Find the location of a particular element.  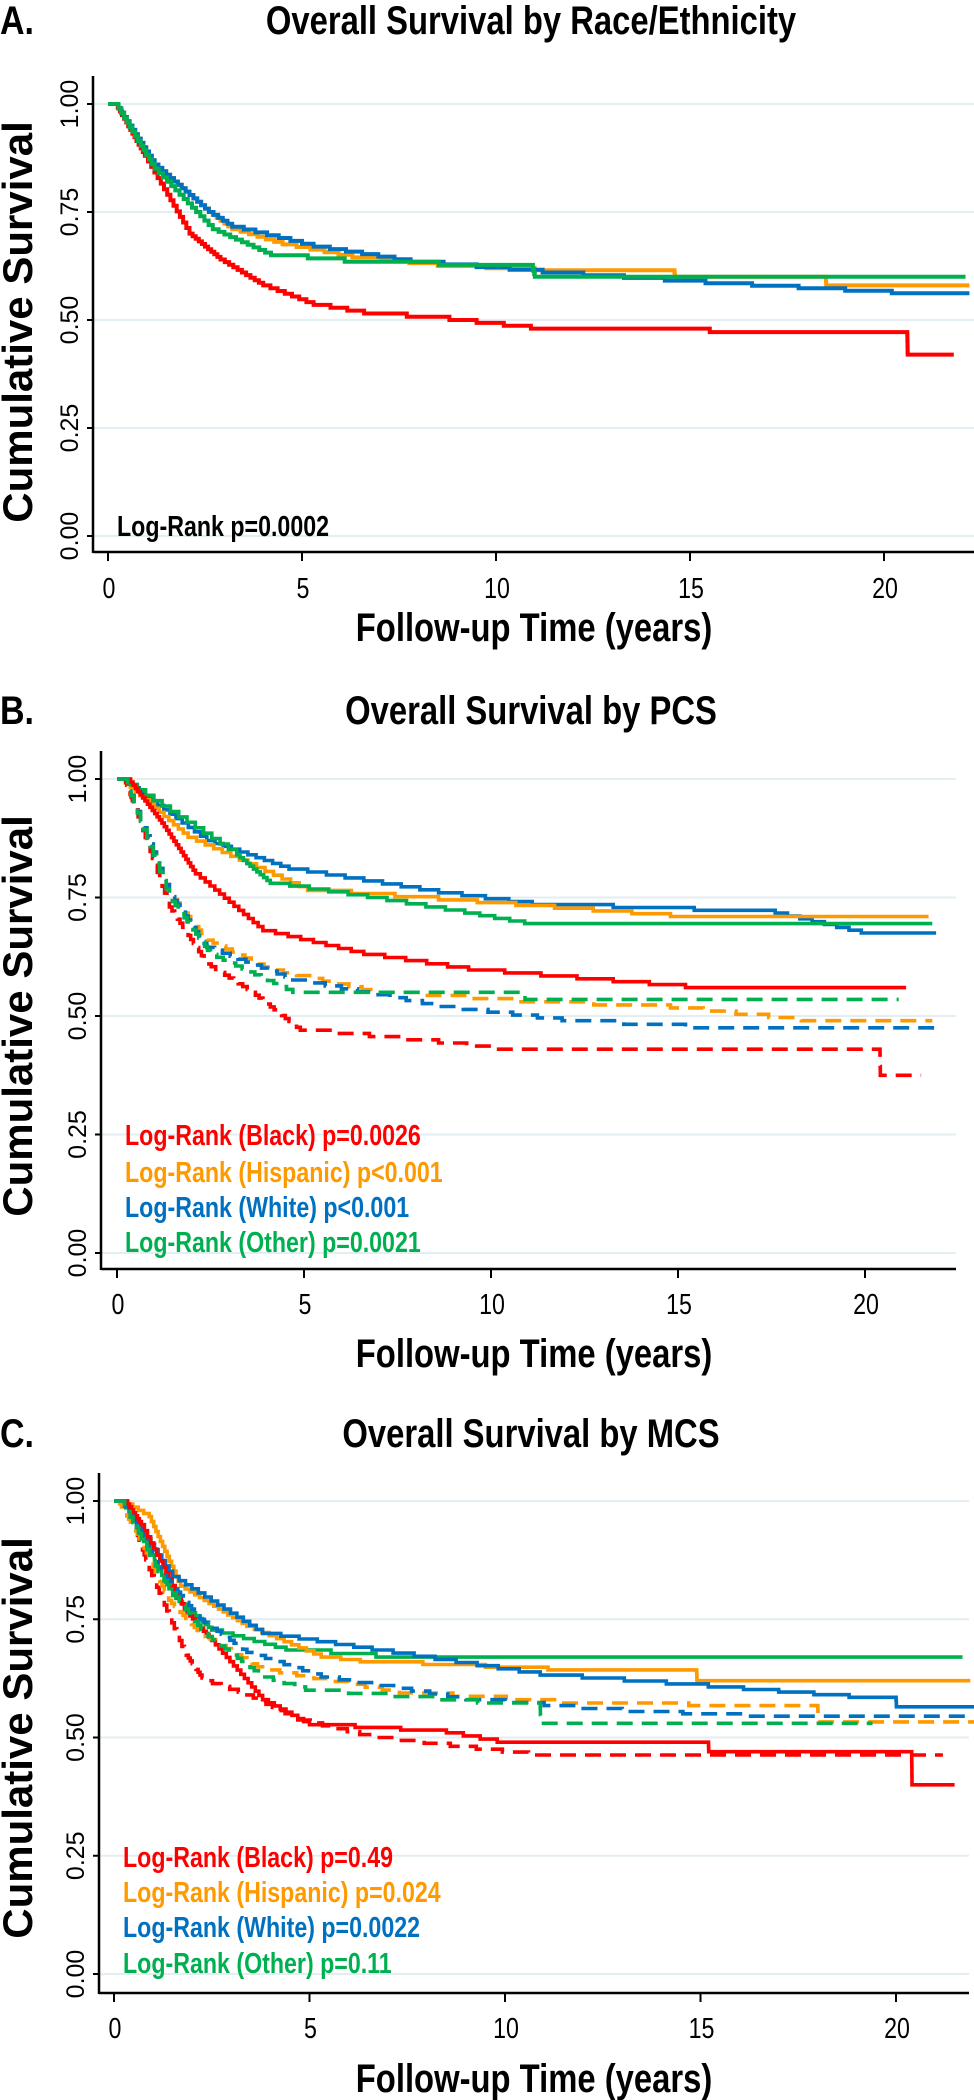

panel-label: B. is located at coordinates (17, 709).